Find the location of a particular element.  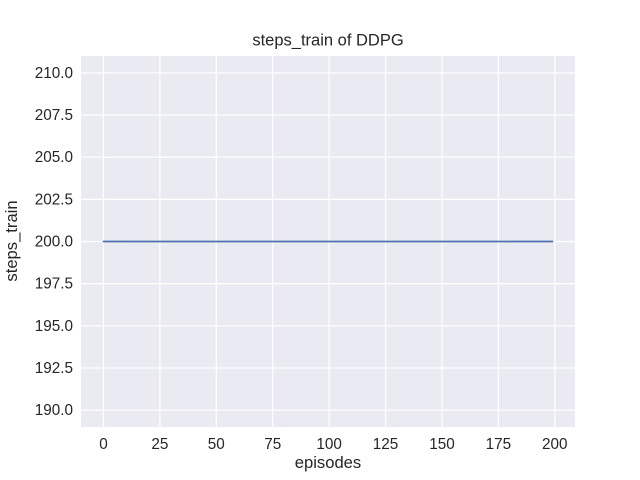

x-tick-label: 0 is located at coordinates (103, 444).